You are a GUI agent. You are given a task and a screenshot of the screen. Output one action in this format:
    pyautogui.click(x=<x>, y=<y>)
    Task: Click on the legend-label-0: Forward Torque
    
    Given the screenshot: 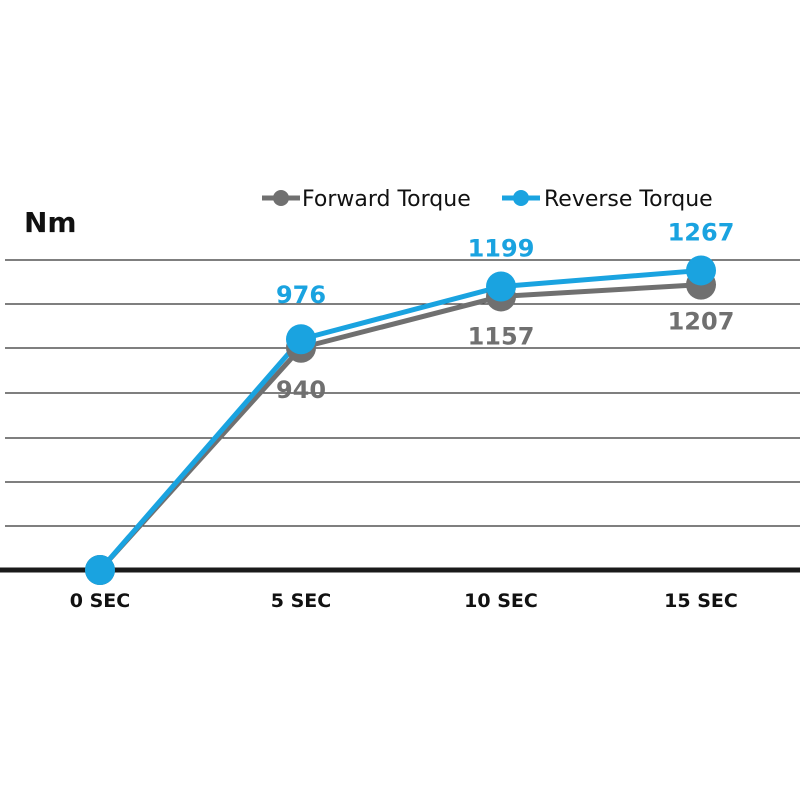 What is the action you would take?
    pyautogui.click(x=386, y=199)
    